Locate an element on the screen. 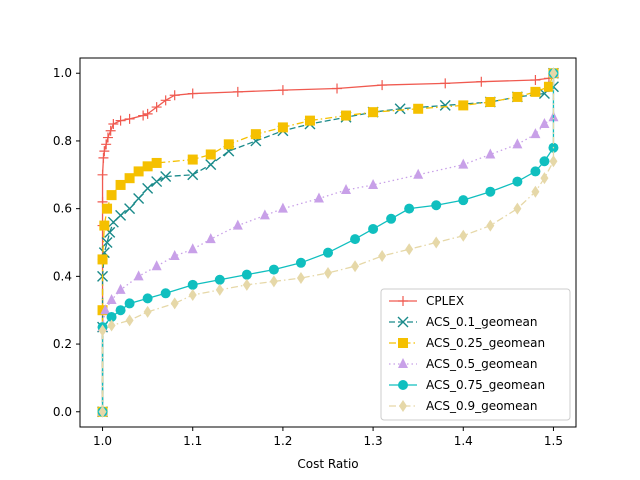 This screenshot has width=640, height=480. legend-label: ACS_0.9_geomean is located at coordinates (481, 406).